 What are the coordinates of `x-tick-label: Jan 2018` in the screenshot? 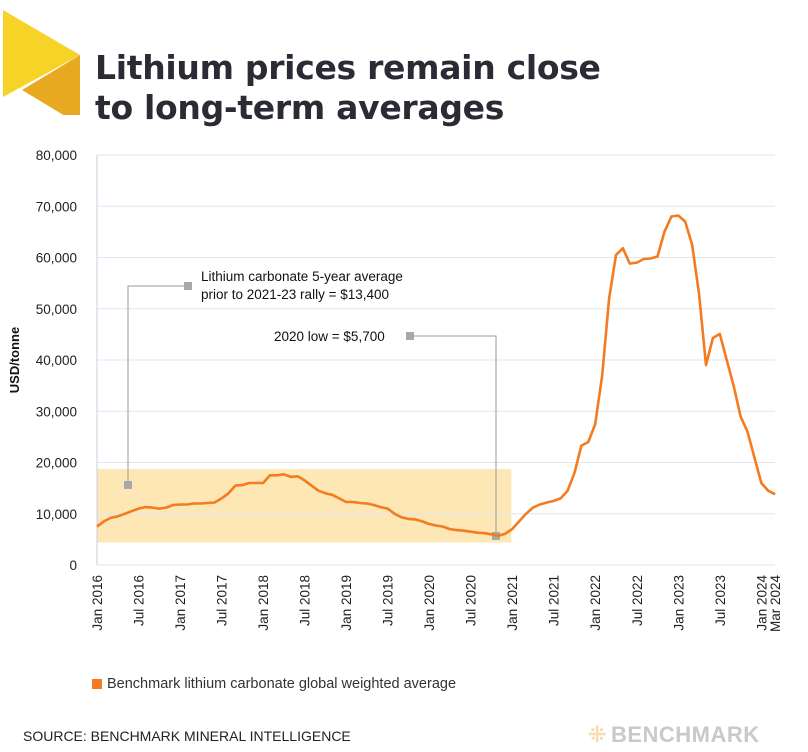 It's located at (263, 603).